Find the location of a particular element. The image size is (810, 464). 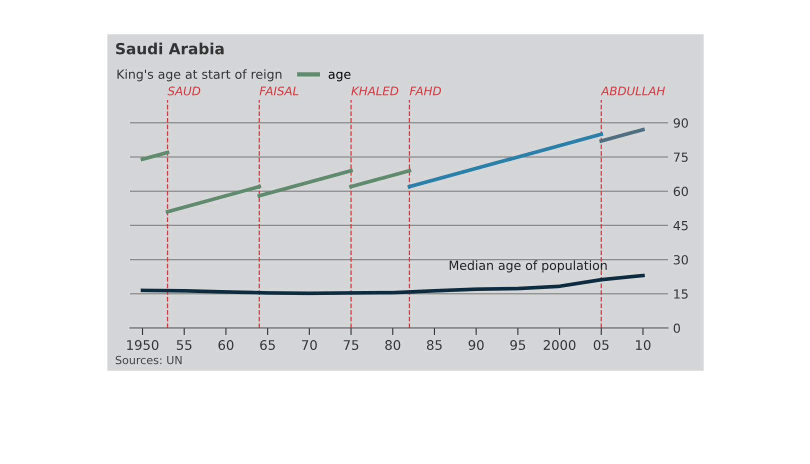

x-tick-label: 70 is located at coordinates (309, 345).